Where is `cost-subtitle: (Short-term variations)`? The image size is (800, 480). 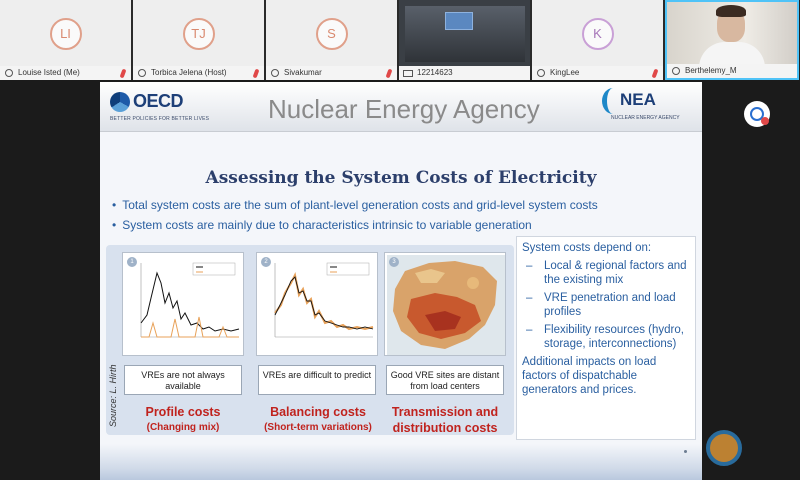 cost-subtitle: (Short-term variations) is located at coordinates (318, 427).